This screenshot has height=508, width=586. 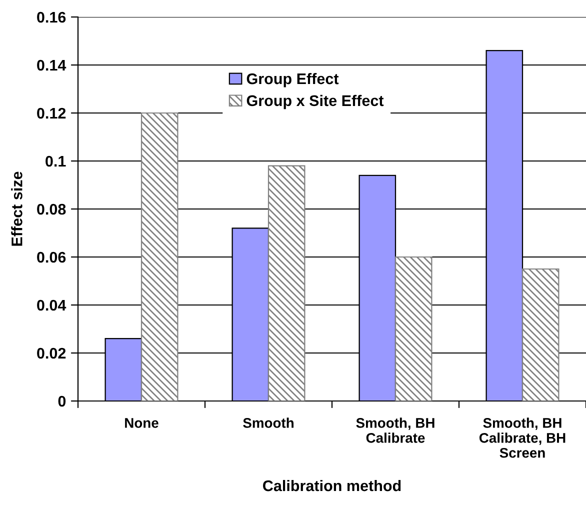 What do you see at coordinates (16, 209) in the screenshot?
I see `y-axis-title: Effect size` at bounding box center [16, 209].